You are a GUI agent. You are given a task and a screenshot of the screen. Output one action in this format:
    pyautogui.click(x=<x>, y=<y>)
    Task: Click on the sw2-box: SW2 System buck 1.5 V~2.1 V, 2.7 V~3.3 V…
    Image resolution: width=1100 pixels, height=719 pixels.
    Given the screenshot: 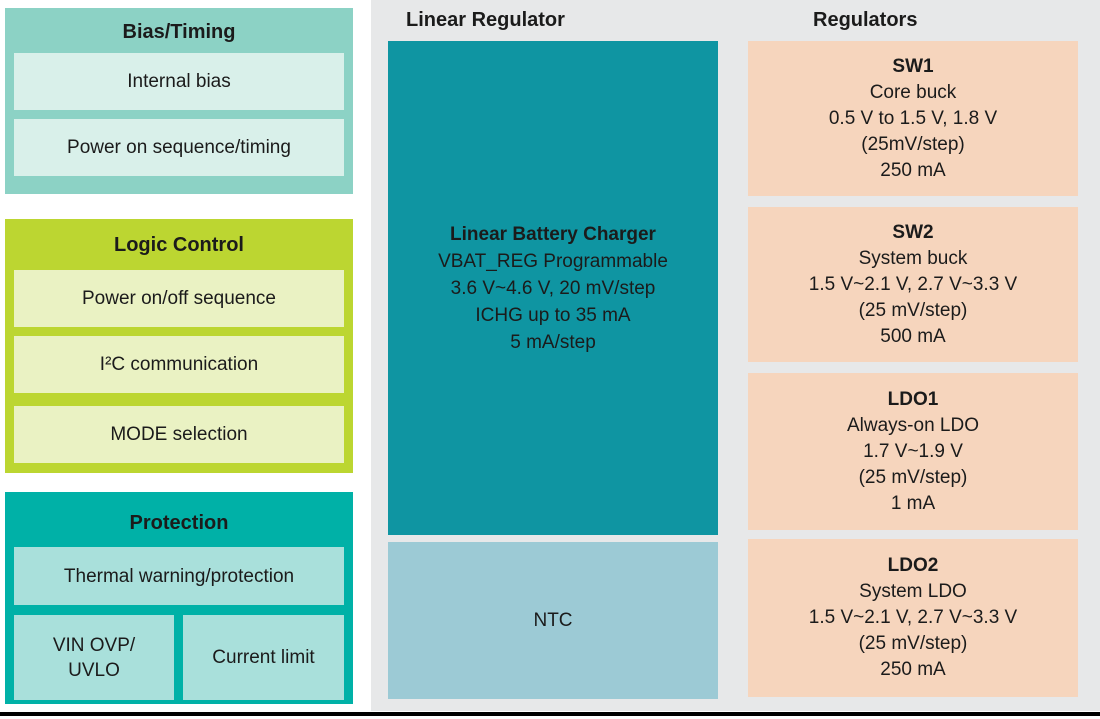 What is the action you would take?
    pyautogui.click(x=913, y=284)
    